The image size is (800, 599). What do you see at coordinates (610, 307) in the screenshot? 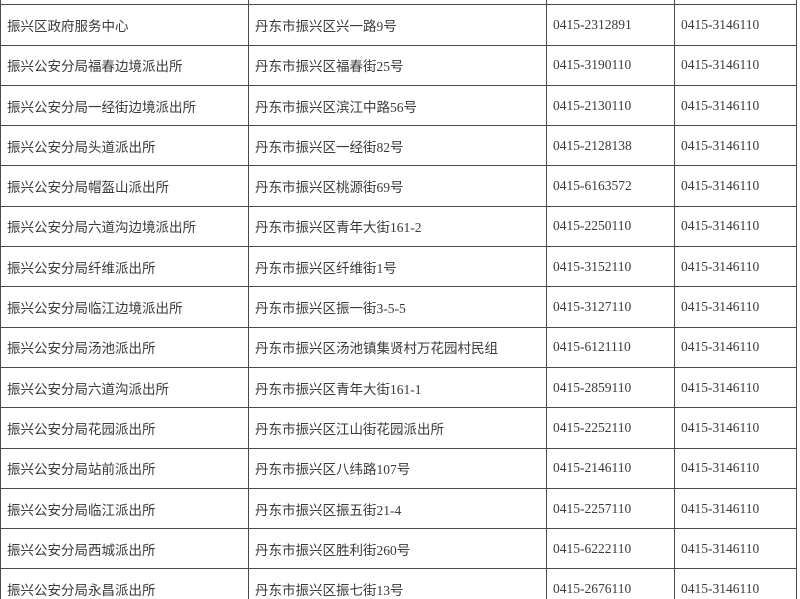
I see `phone-cell: 0415-3127110` at bounding box center [610, 307].